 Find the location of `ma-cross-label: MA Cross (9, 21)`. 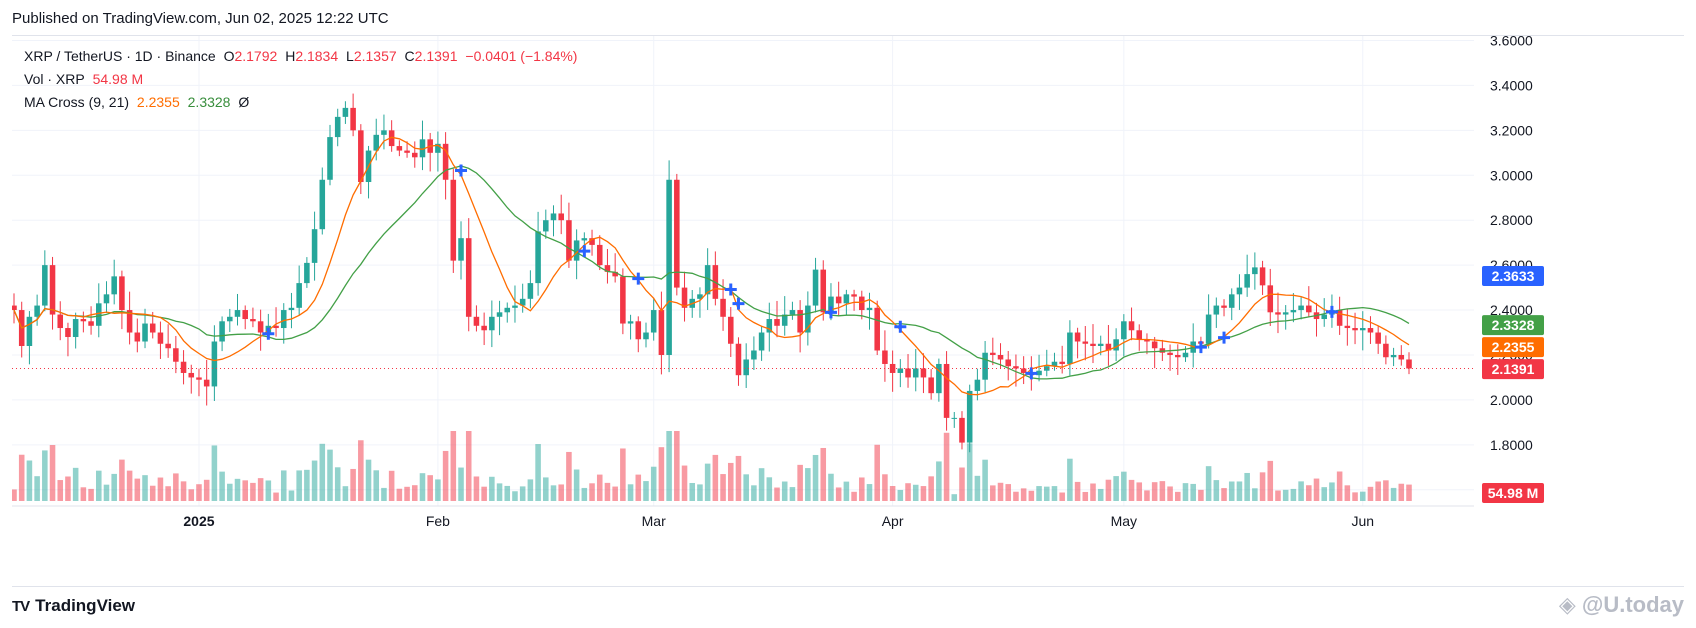

ma-cross-label: MA Cross (9, 21) is located at coordinates (77, 102).